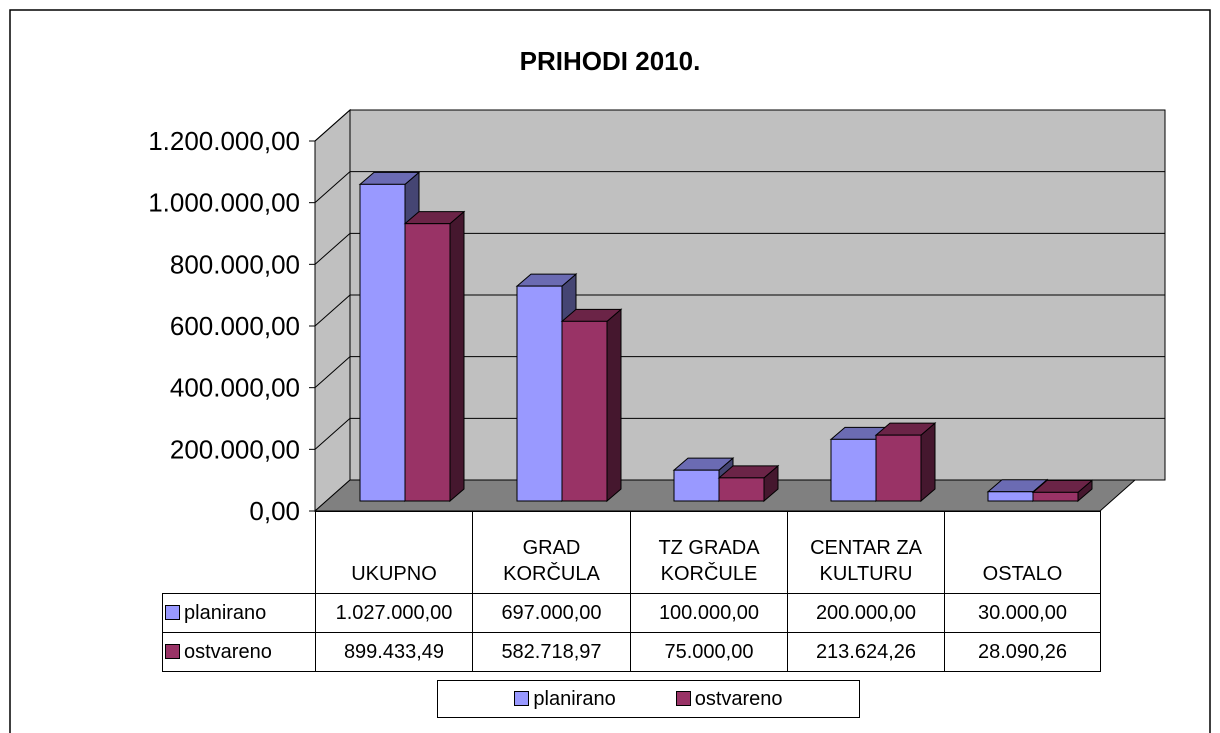 The width and height of the screenshot is (1220, 733). What do you see at coordinates (224, 203) in the screenshot?
I see `y-tick-label: 1.000.000,00` at bounding box center [224, 203].